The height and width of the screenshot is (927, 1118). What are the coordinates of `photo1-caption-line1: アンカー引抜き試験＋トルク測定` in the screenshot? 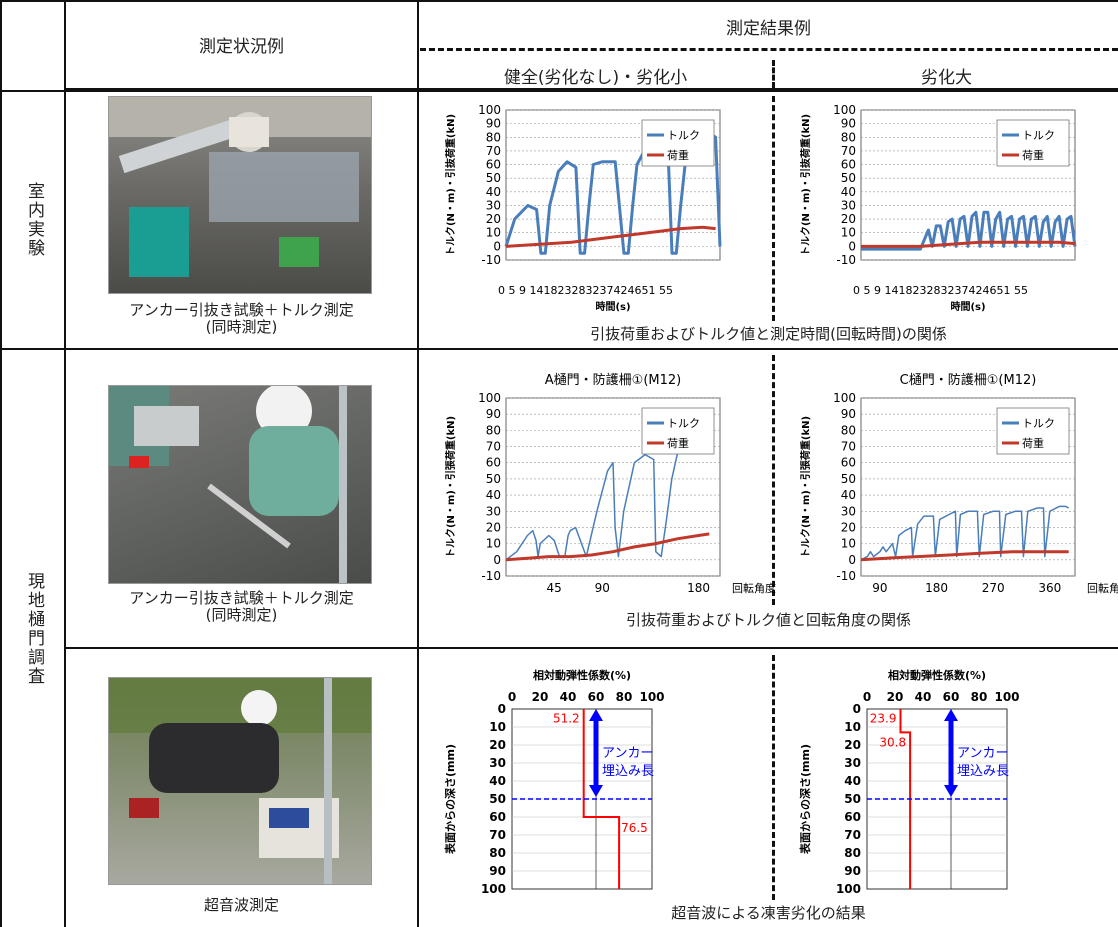 It's located at (241, 310).